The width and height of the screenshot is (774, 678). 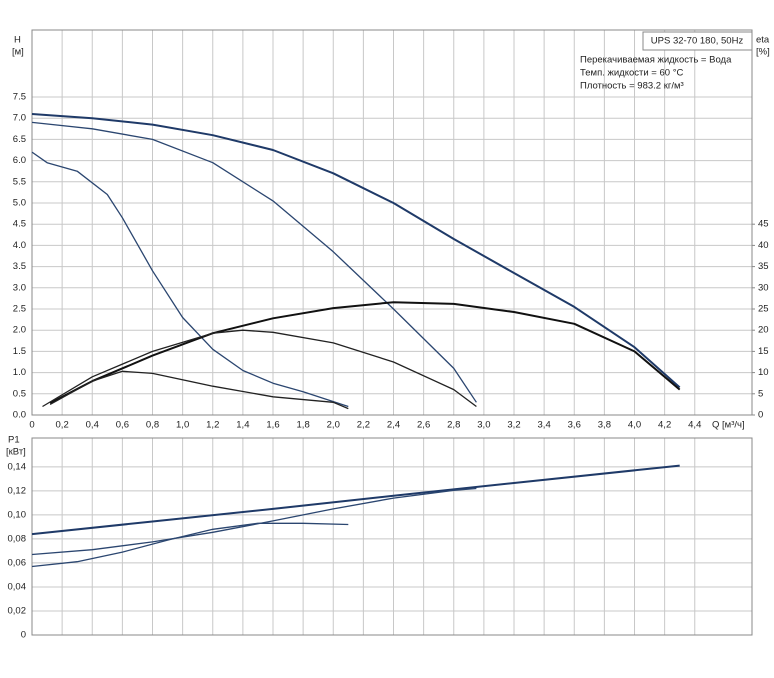 I want to click on y-axis-label: P1, so click(x=14, y=440).